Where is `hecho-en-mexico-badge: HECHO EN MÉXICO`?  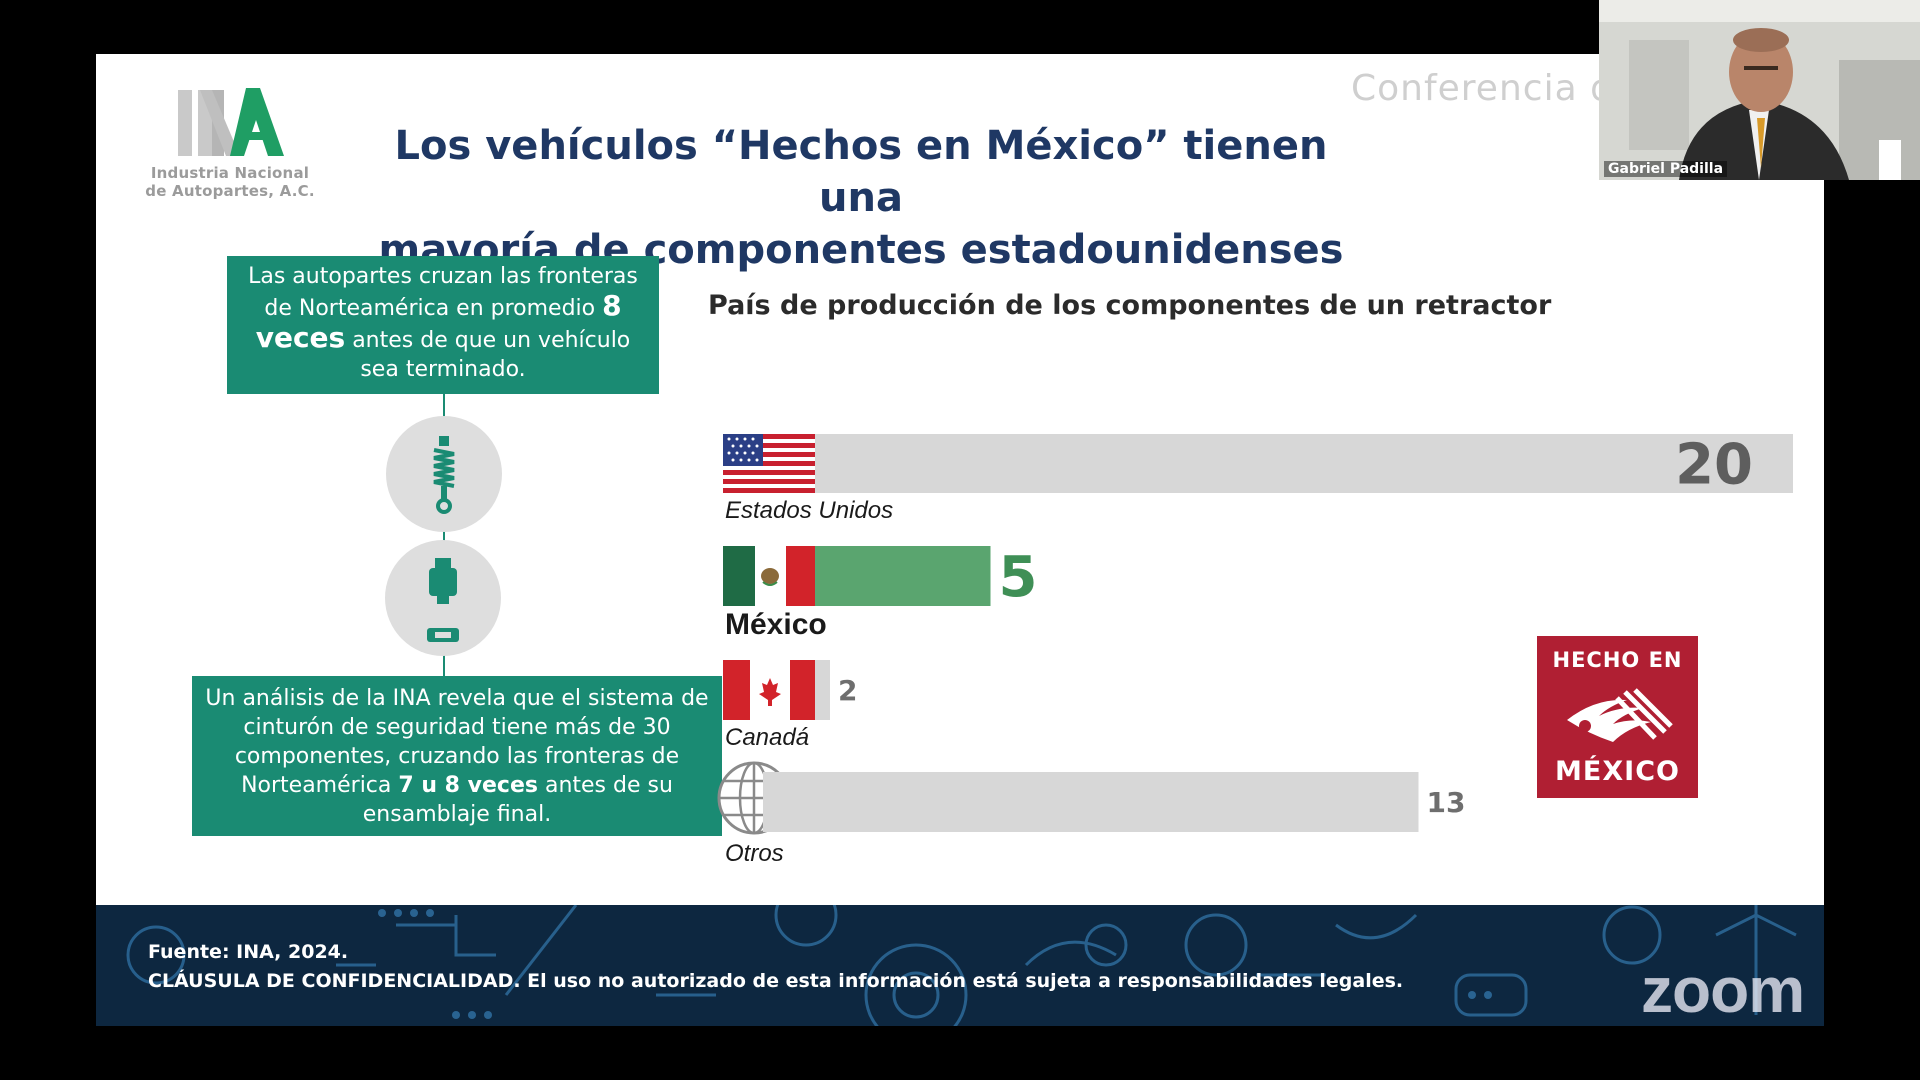 hecho-en-mexico-badge: HECHO EN MÉXICO is located at coordinates (1617, 717).